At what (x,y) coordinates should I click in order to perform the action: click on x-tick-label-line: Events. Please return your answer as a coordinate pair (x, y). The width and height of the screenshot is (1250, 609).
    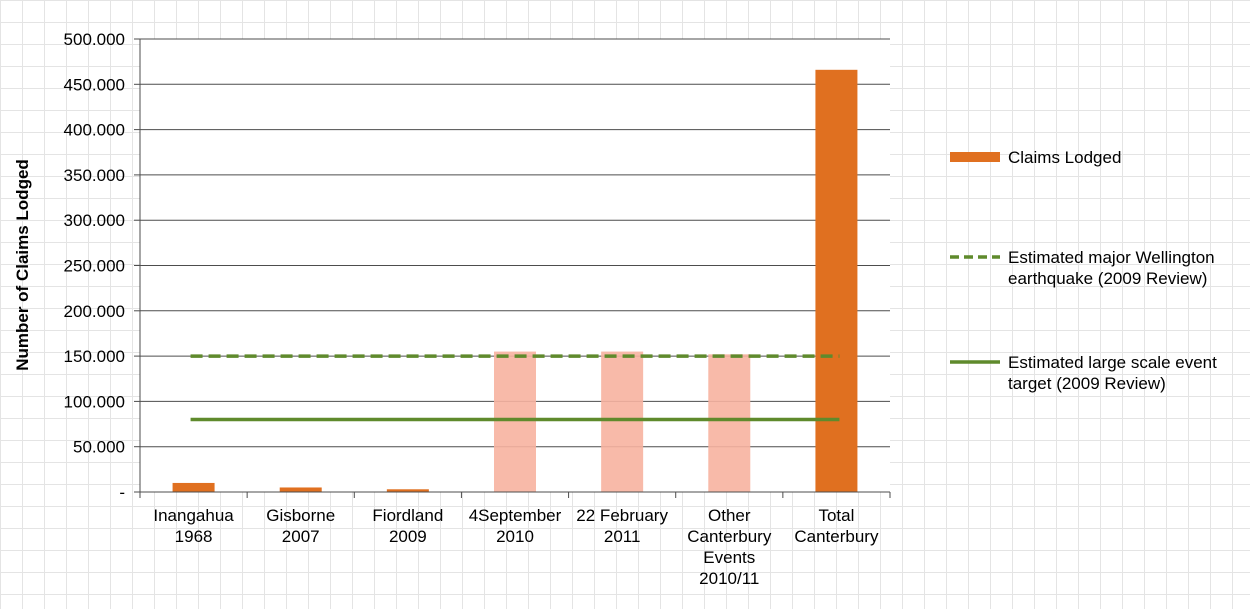
    Looking at the image, I should click on (729, 557).